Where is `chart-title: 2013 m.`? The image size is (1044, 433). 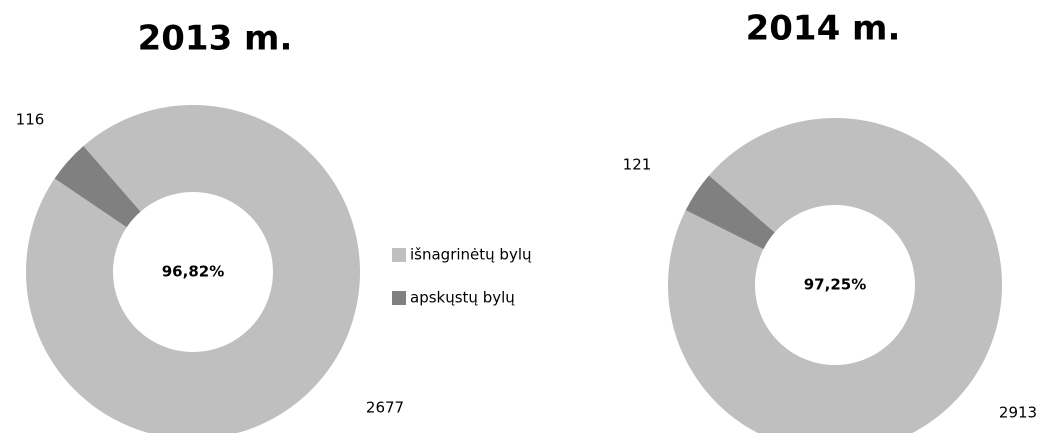 chart-title: 2013 m. is located at coordinates (215, 39).